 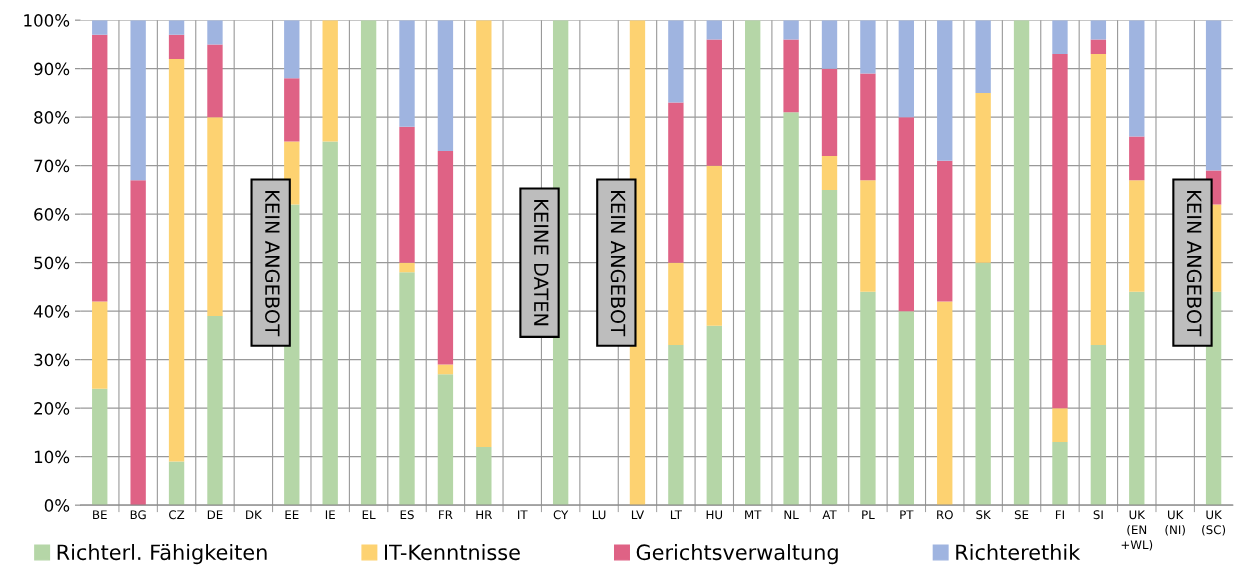 What do you see at coordinates (52, 117) in the screenshot?
I see `y-tick-label: 80%` at bounding box center [52, 117].